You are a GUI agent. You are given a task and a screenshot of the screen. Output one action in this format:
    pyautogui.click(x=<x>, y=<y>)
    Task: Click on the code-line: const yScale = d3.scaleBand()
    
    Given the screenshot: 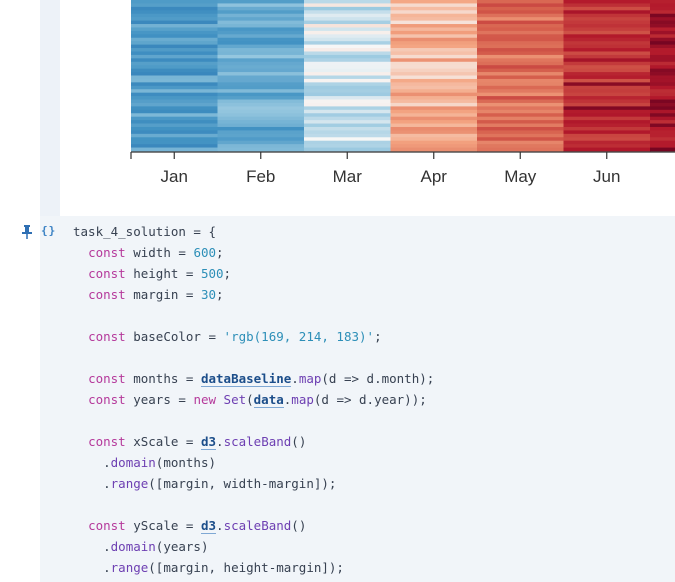 What is the action you would take?
    pyautogui.click(x=253, y=525)
    